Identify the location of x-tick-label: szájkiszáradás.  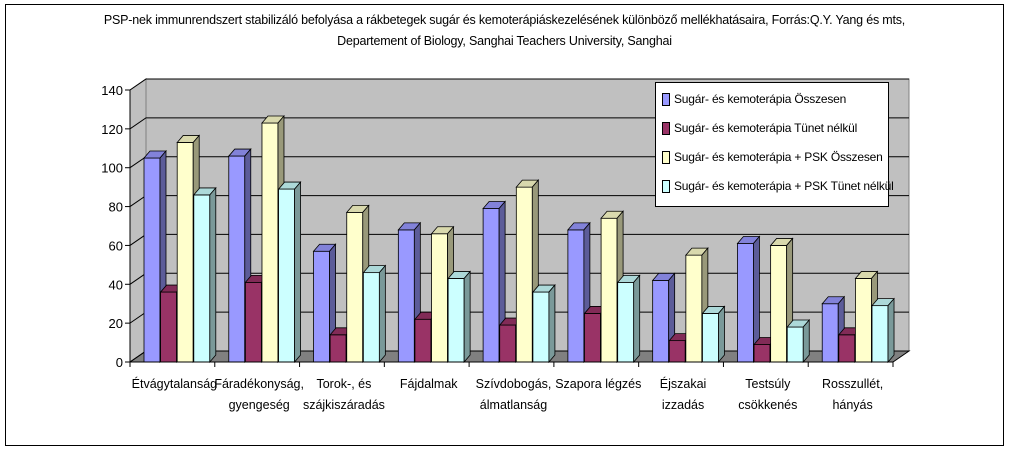
(344, 405).